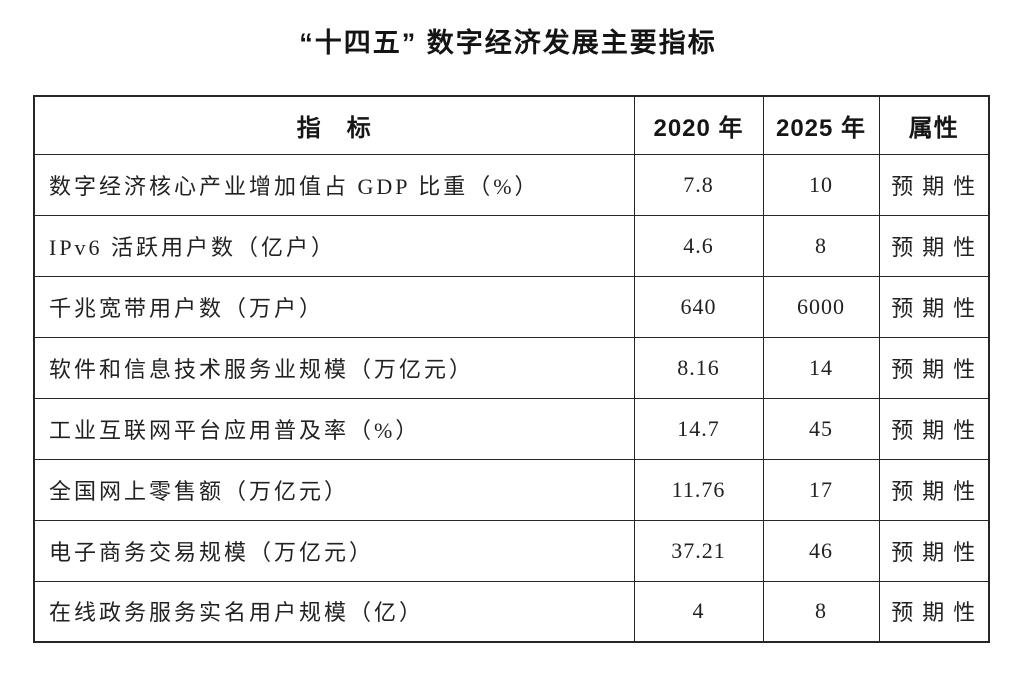  What do you see at coordinates (508, 43) in the screenshot?
I see `page-title: “十四五” 数字经济发展主要指标` at bounding box center [508, 43].